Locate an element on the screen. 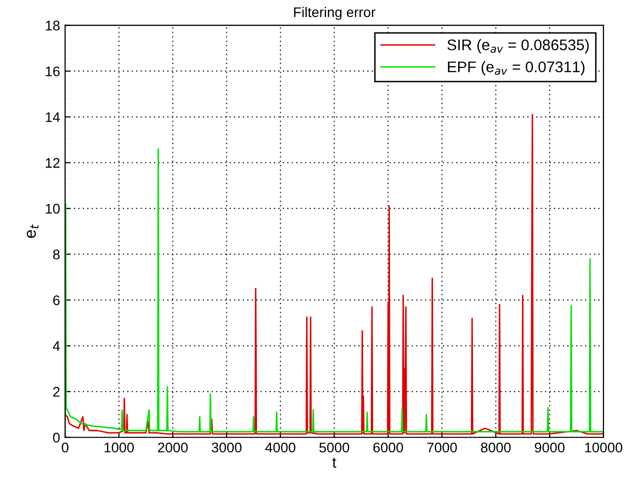  x-tick-label: 0 is located at coordinates (65, 447).